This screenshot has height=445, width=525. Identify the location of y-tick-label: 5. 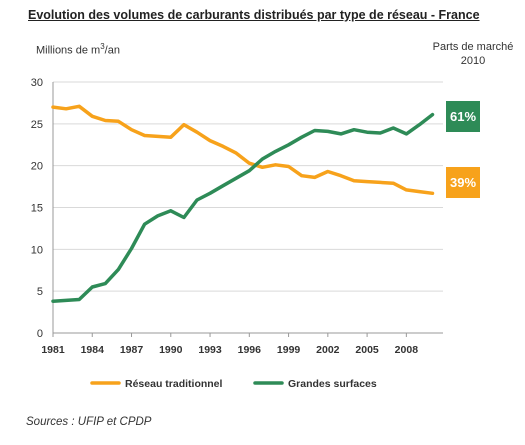
(40, 292).